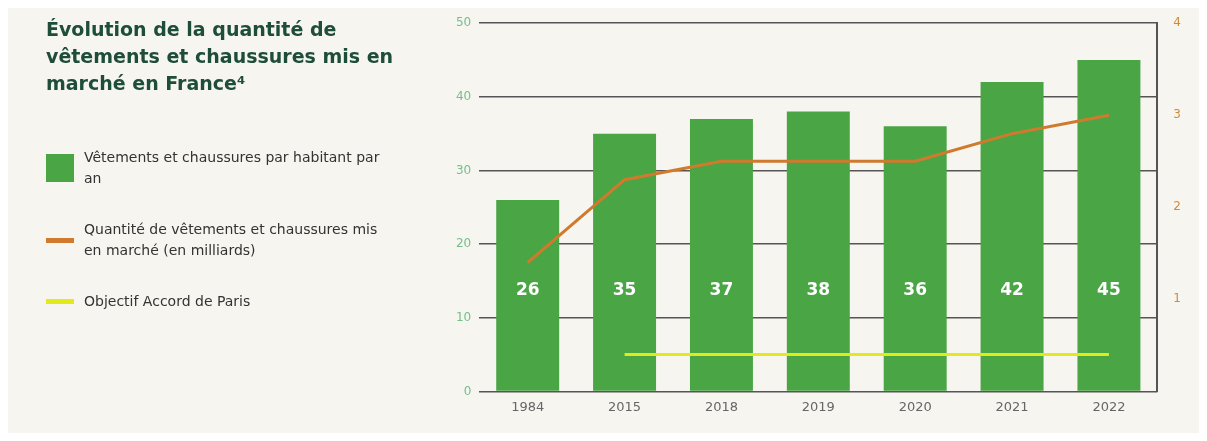  What do you see at coordinates (721, 289) in the screenshot?
I see `data-label: 37` at bounding box center [721, 289].